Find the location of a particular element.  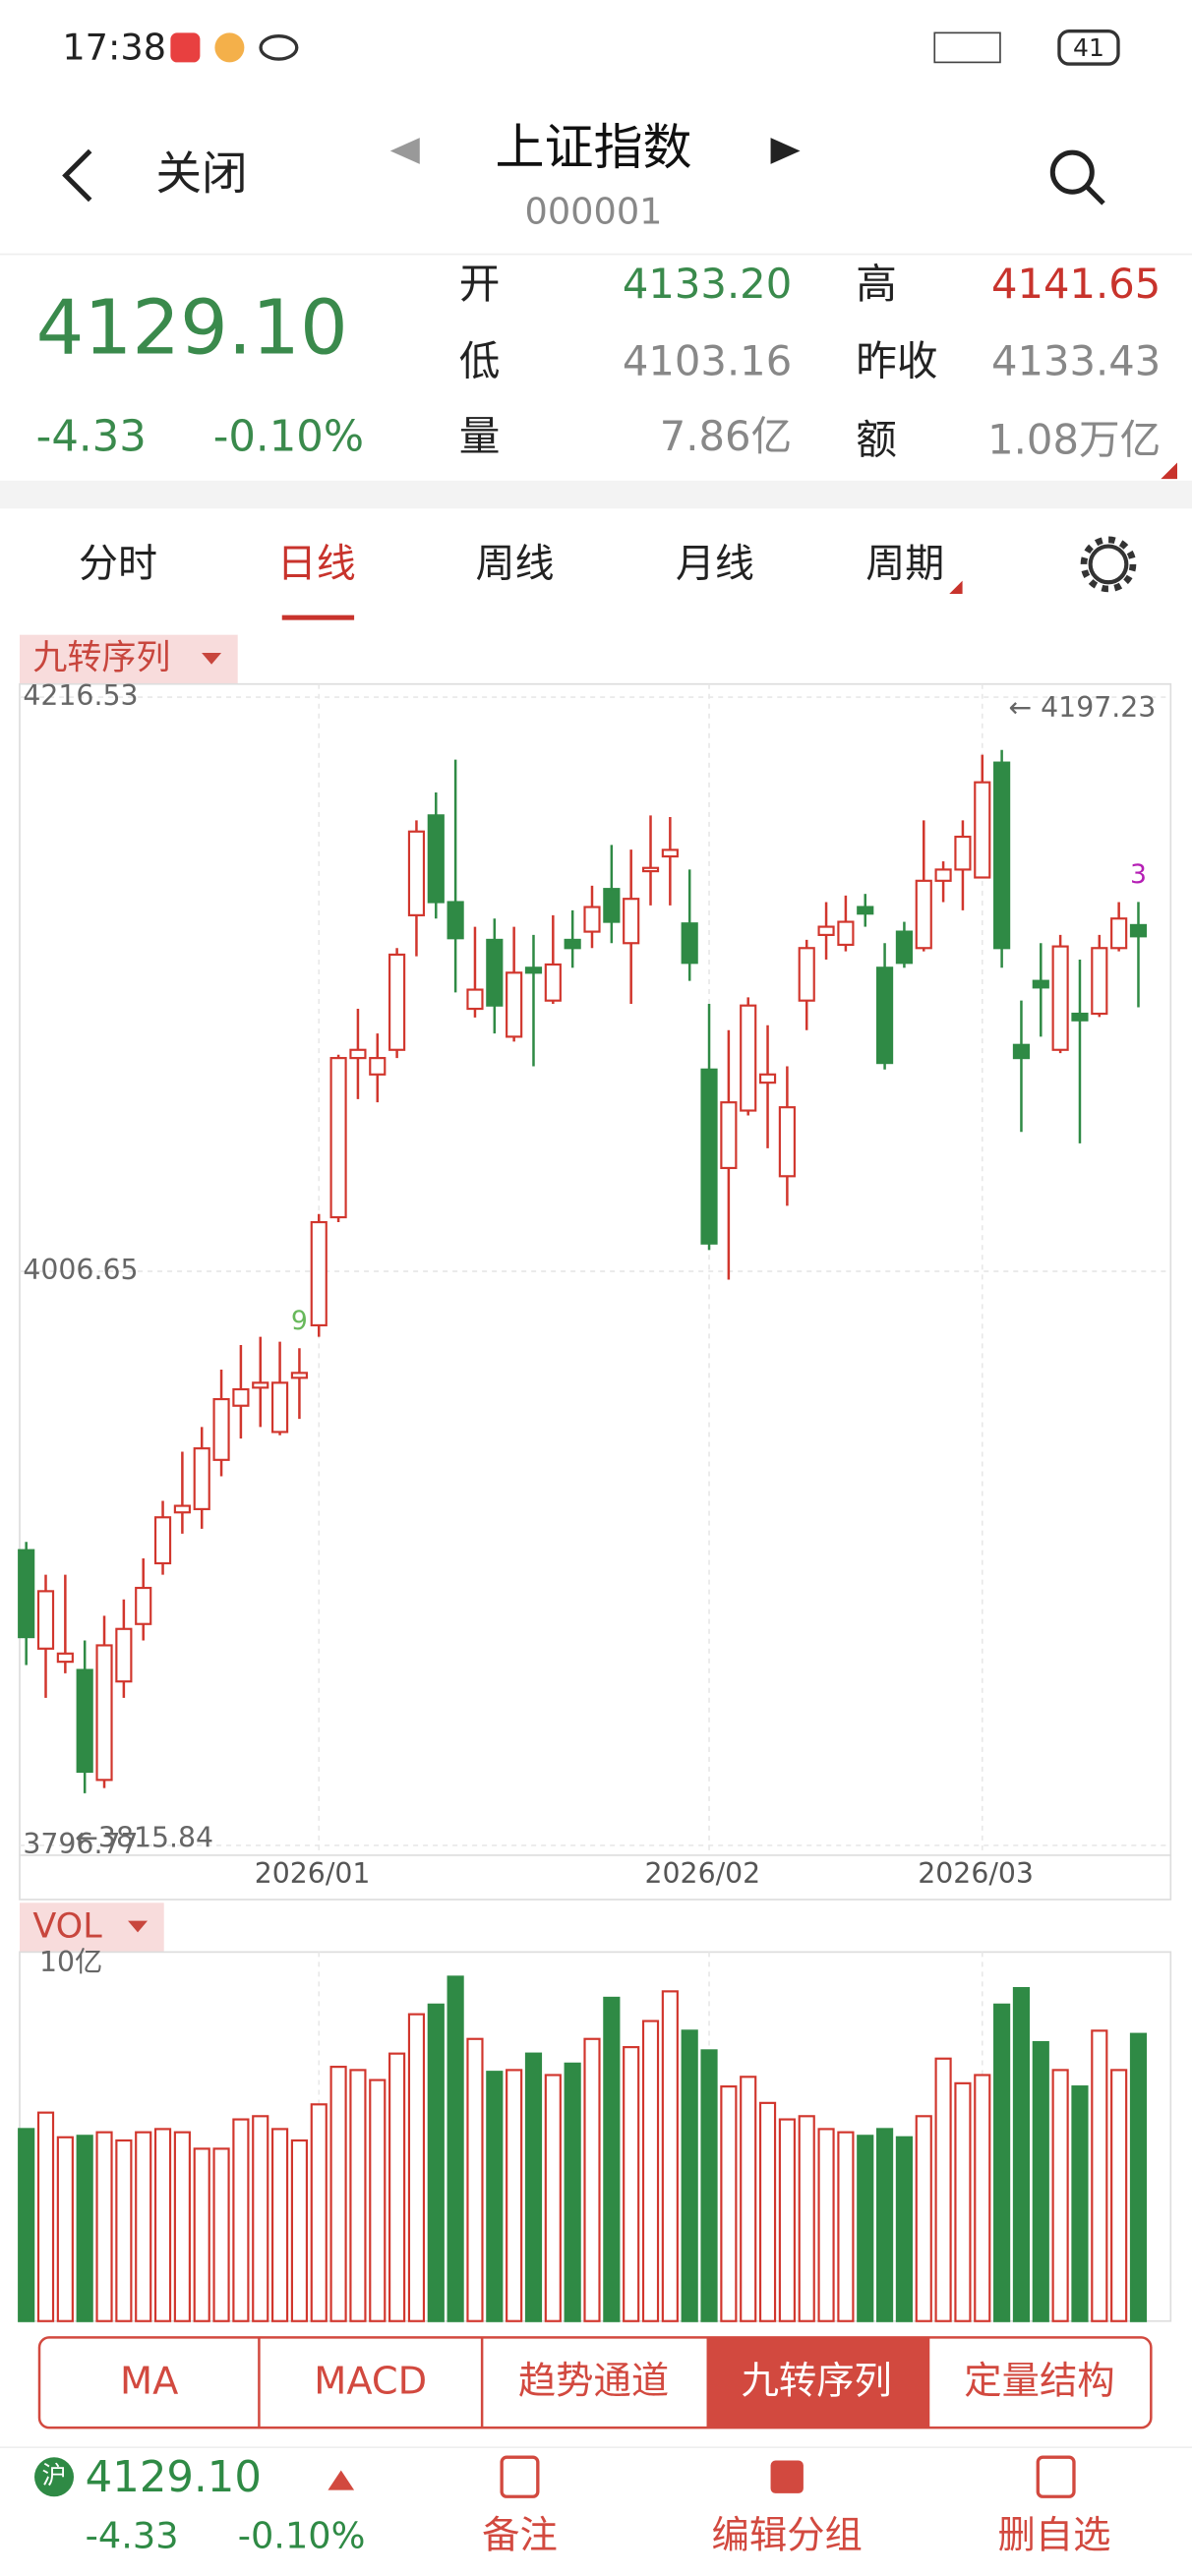

indicator-selector is located at coordinates (129, 659).